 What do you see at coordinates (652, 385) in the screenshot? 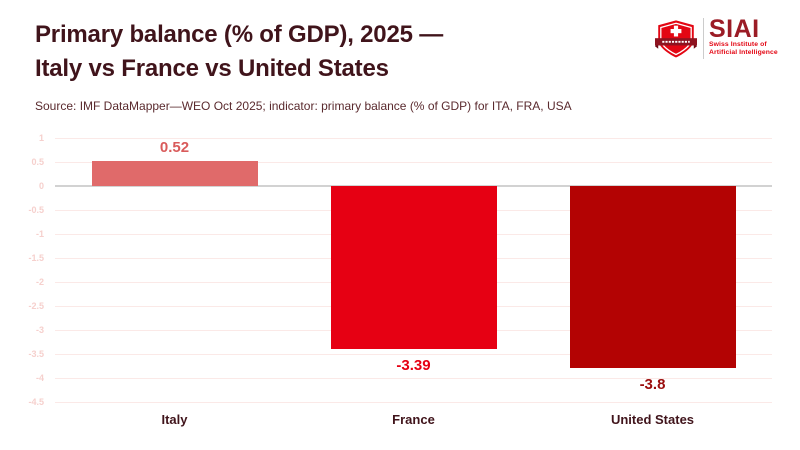
I see `value-label-united-states: -3.8` at bounding box center [652, 385].